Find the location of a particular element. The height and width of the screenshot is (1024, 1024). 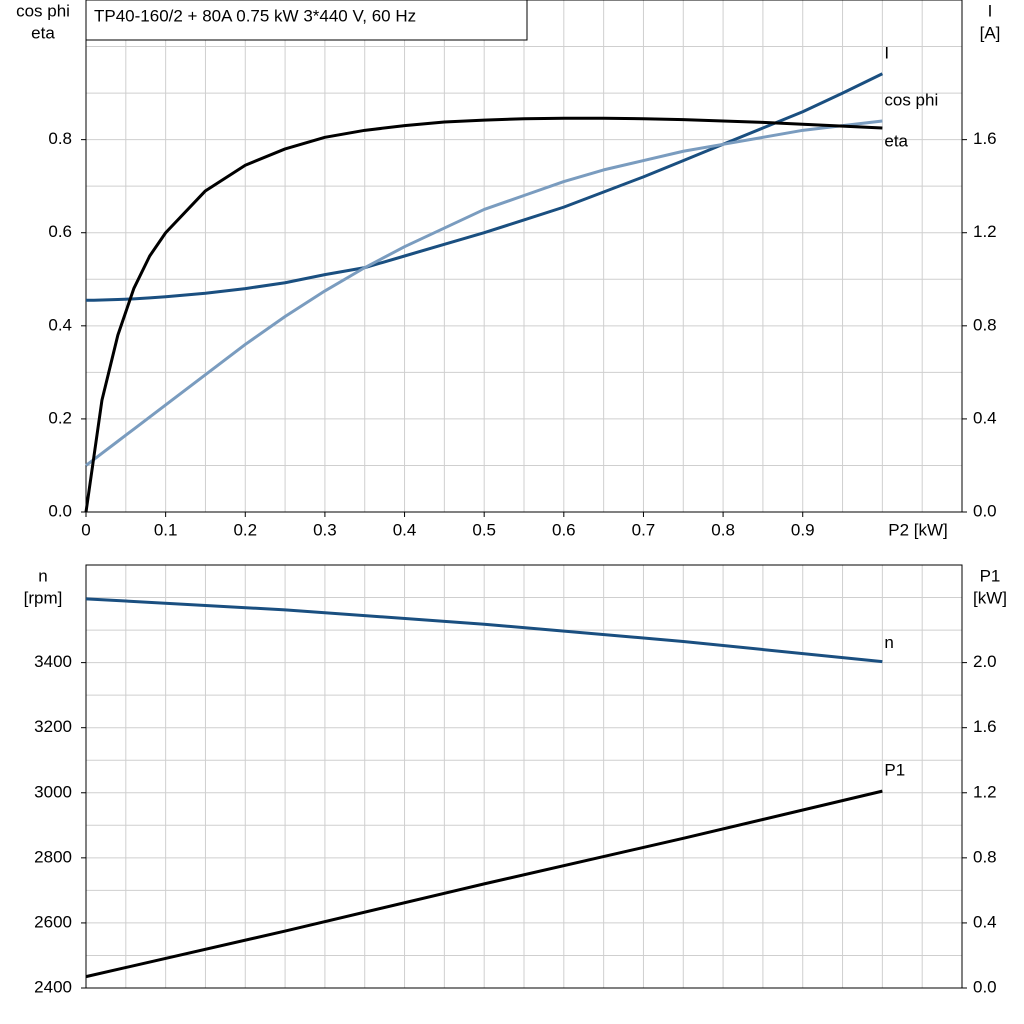

chart-title: TP40-160/2 + 80A 0.75 kW 3*440 V, 60 Hz is located at coordinates (255, 15).